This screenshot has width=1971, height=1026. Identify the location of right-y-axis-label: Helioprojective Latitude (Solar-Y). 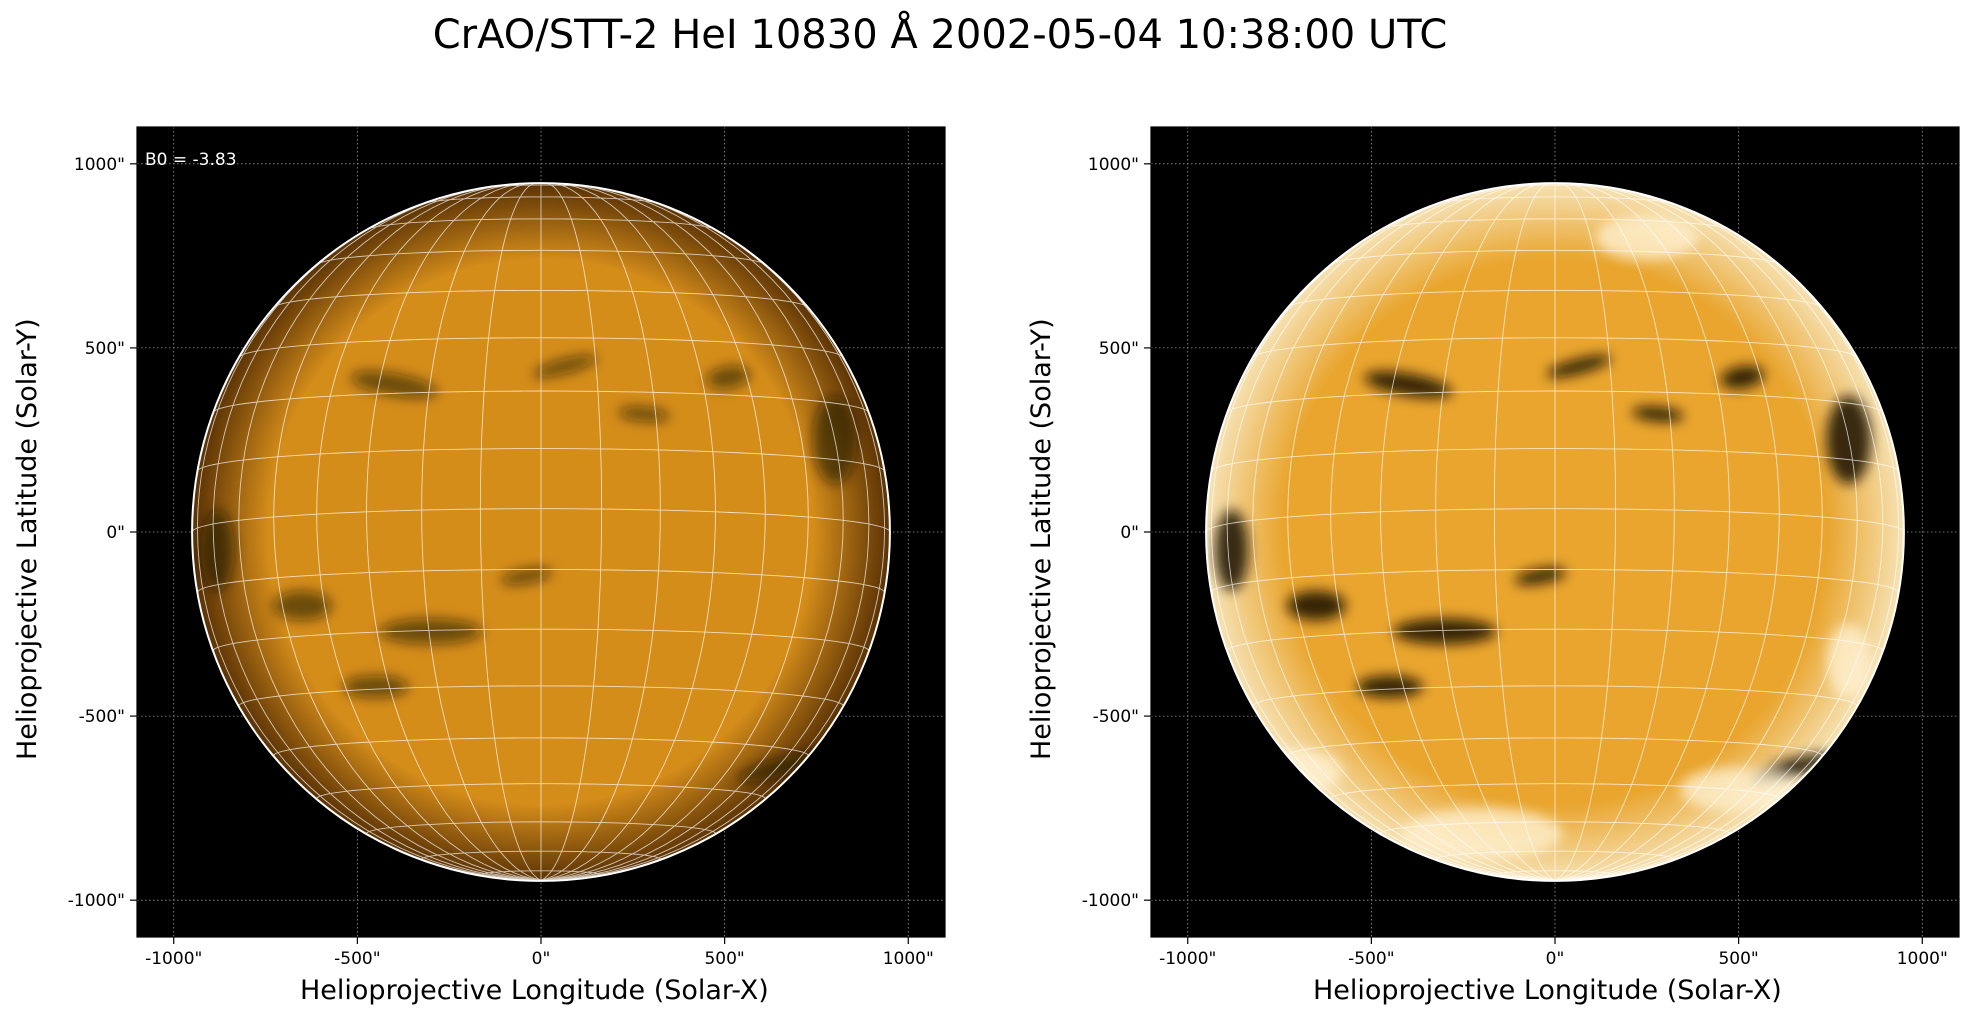
(1041, 539).